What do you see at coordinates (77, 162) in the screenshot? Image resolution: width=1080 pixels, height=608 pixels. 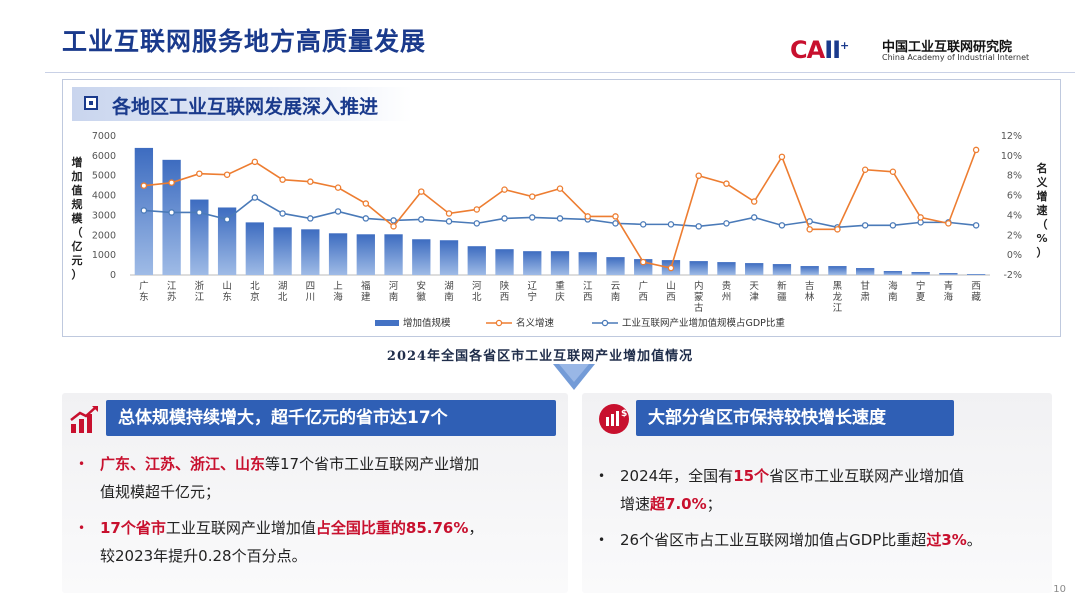 I see `y-axis-title: 增` at bounding box center [77, 162].